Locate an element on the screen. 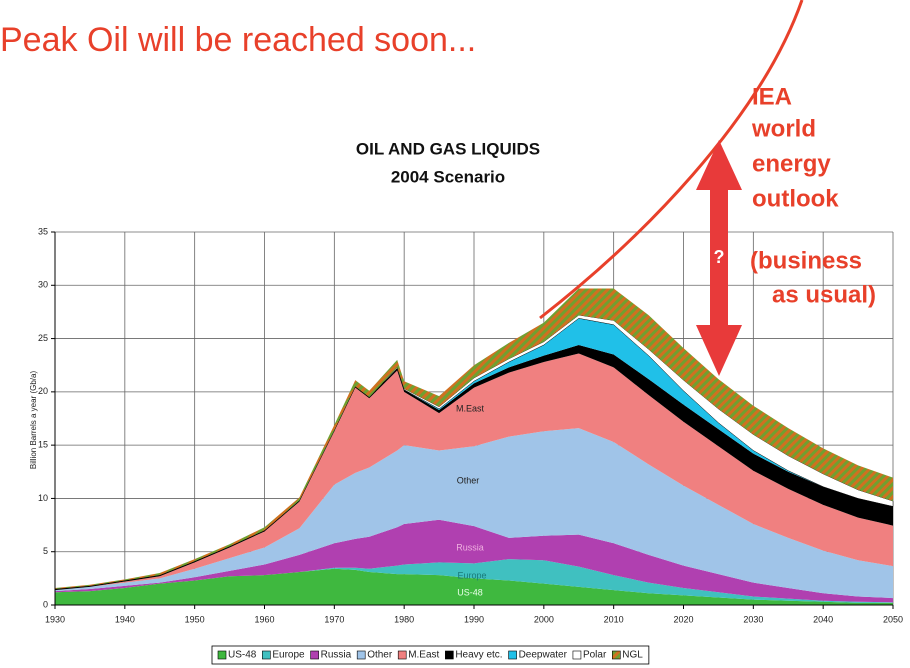 This screenshot has height=668, width=910. legend-label: Russia is located at coordinates (336, 655).